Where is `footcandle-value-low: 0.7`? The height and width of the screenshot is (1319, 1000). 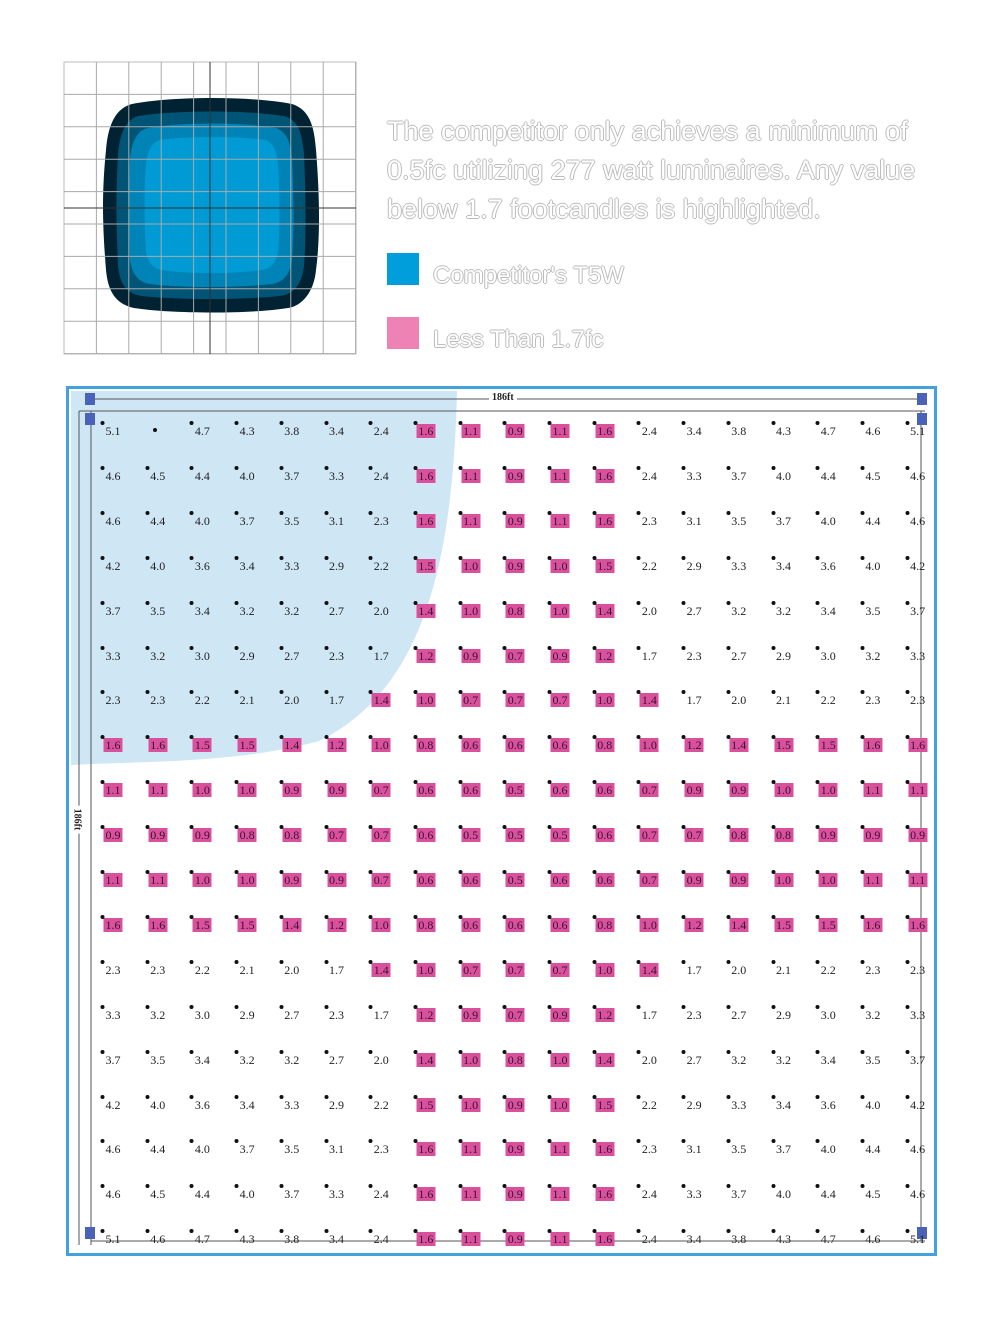 footcandle-value-low: 0.7 is located at coordinates (692, 834).